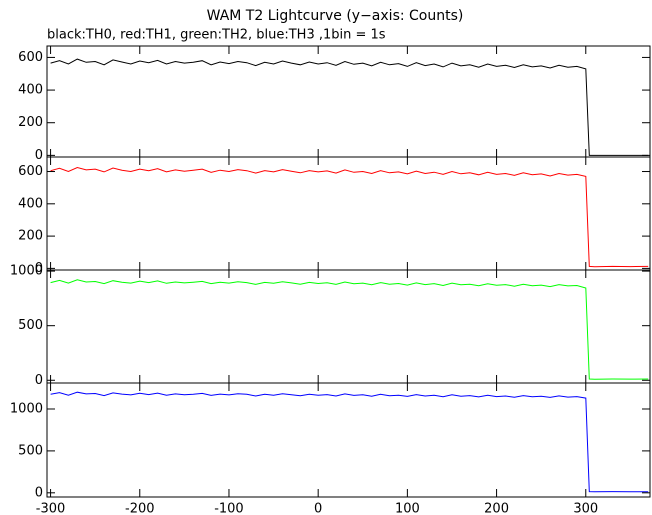  Describe the element at coordinates (318, 508) in the screenshot. I see `x-tick-label: 0` at that location.